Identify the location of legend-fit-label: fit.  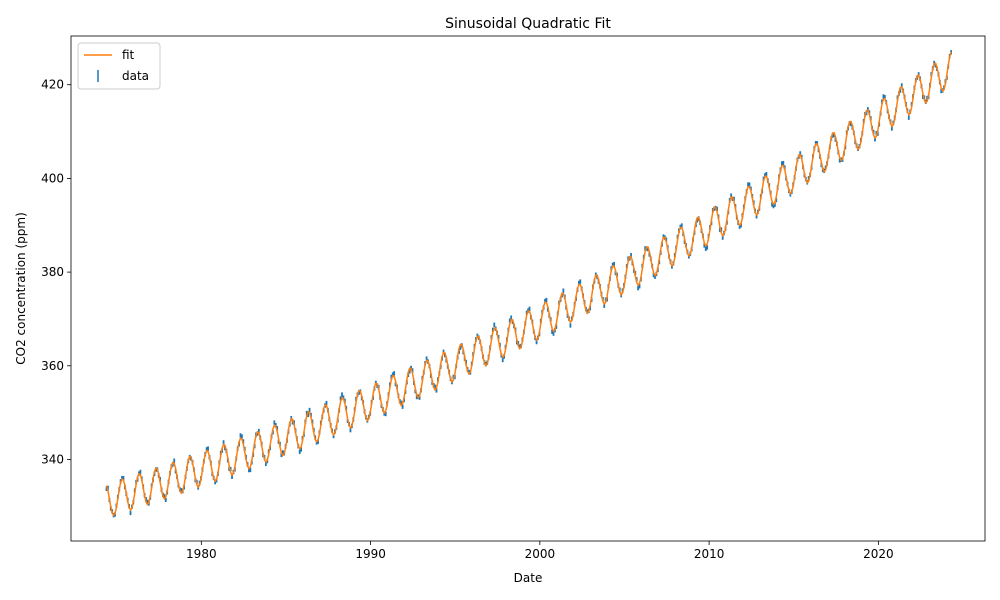
(128, 55).